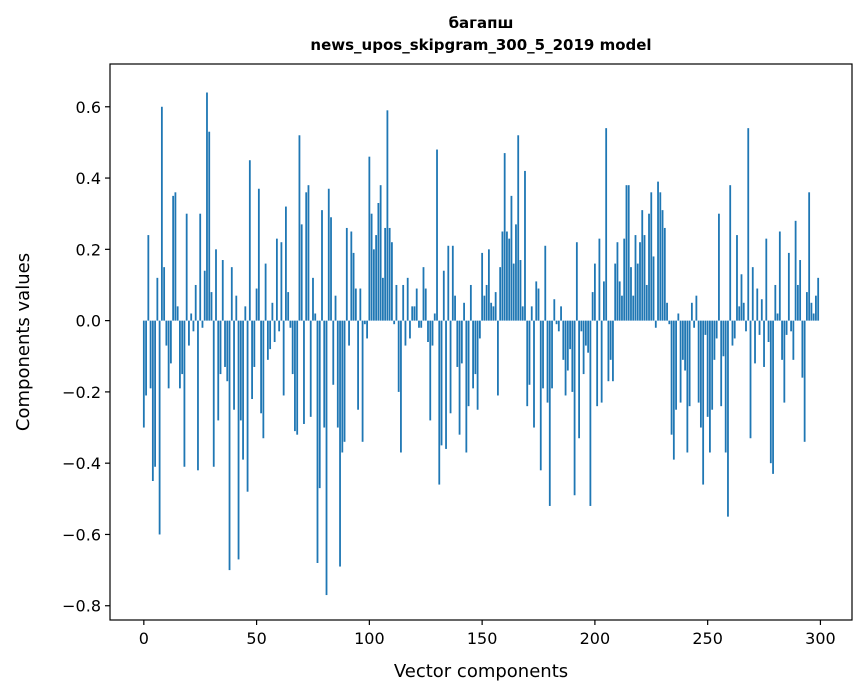 This screenshot has height=696, width=867. What do you see at coordinates (88, 178) in the screenshot?
I see `y-tick-label: 0.4` at bounding box center [88, 178].